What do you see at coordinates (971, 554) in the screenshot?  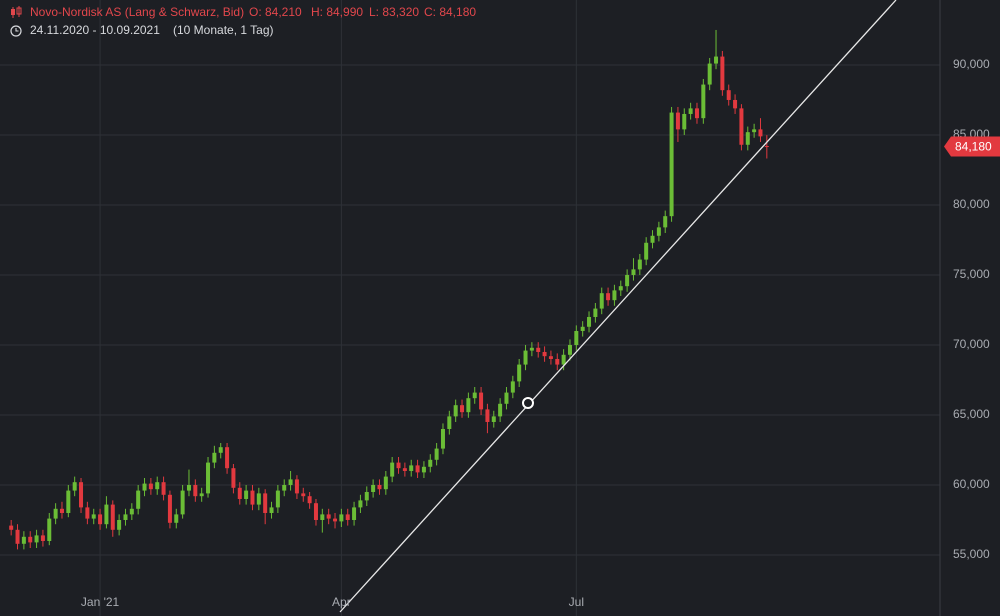 I see `y-tick-label: 55,000` at bounding box center [971, 554].